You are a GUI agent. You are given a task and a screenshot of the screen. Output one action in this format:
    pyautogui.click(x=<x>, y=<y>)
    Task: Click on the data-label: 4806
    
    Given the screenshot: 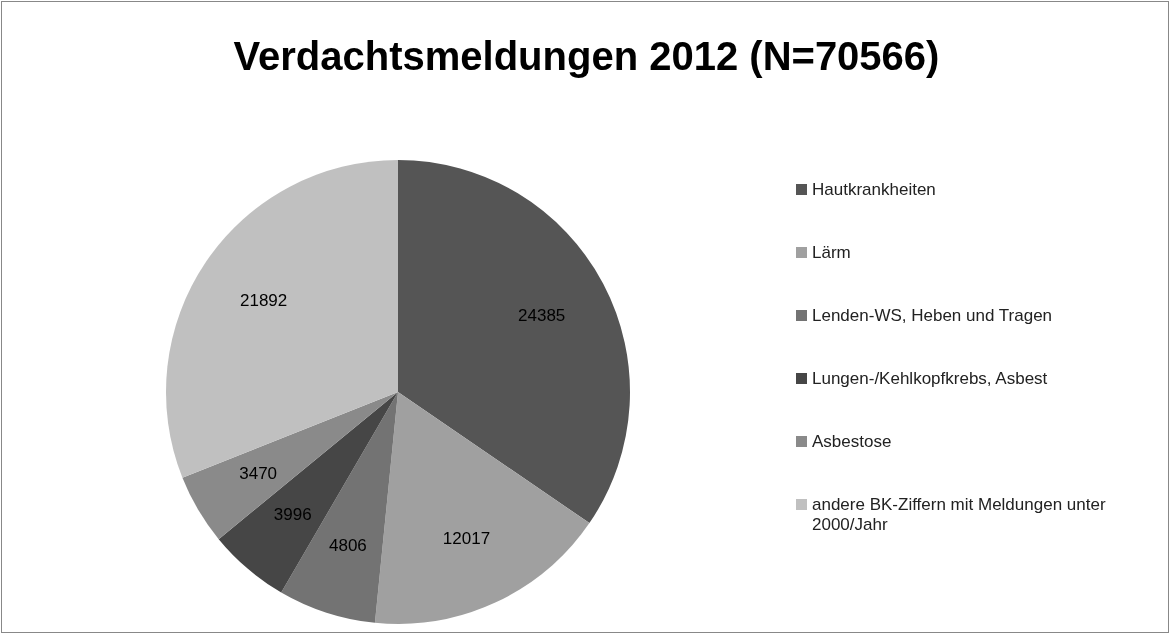 What is the action you would take?
    pyautogui.click(x=347, y=546)
    